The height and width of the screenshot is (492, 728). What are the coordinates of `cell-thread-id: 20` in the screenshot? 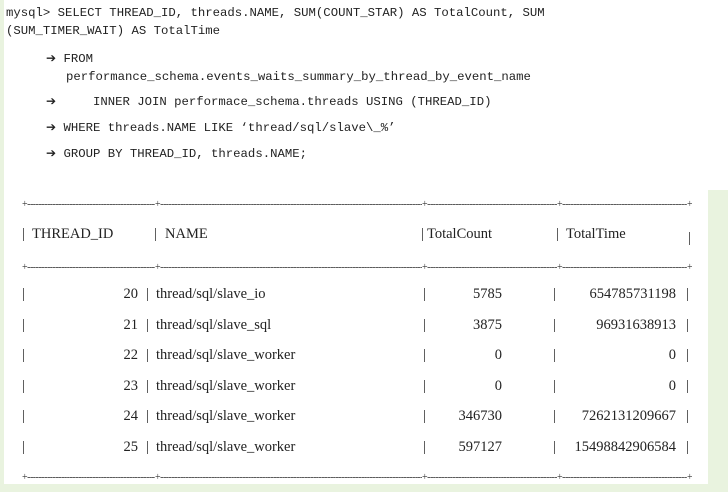 It's located at (131, 294).